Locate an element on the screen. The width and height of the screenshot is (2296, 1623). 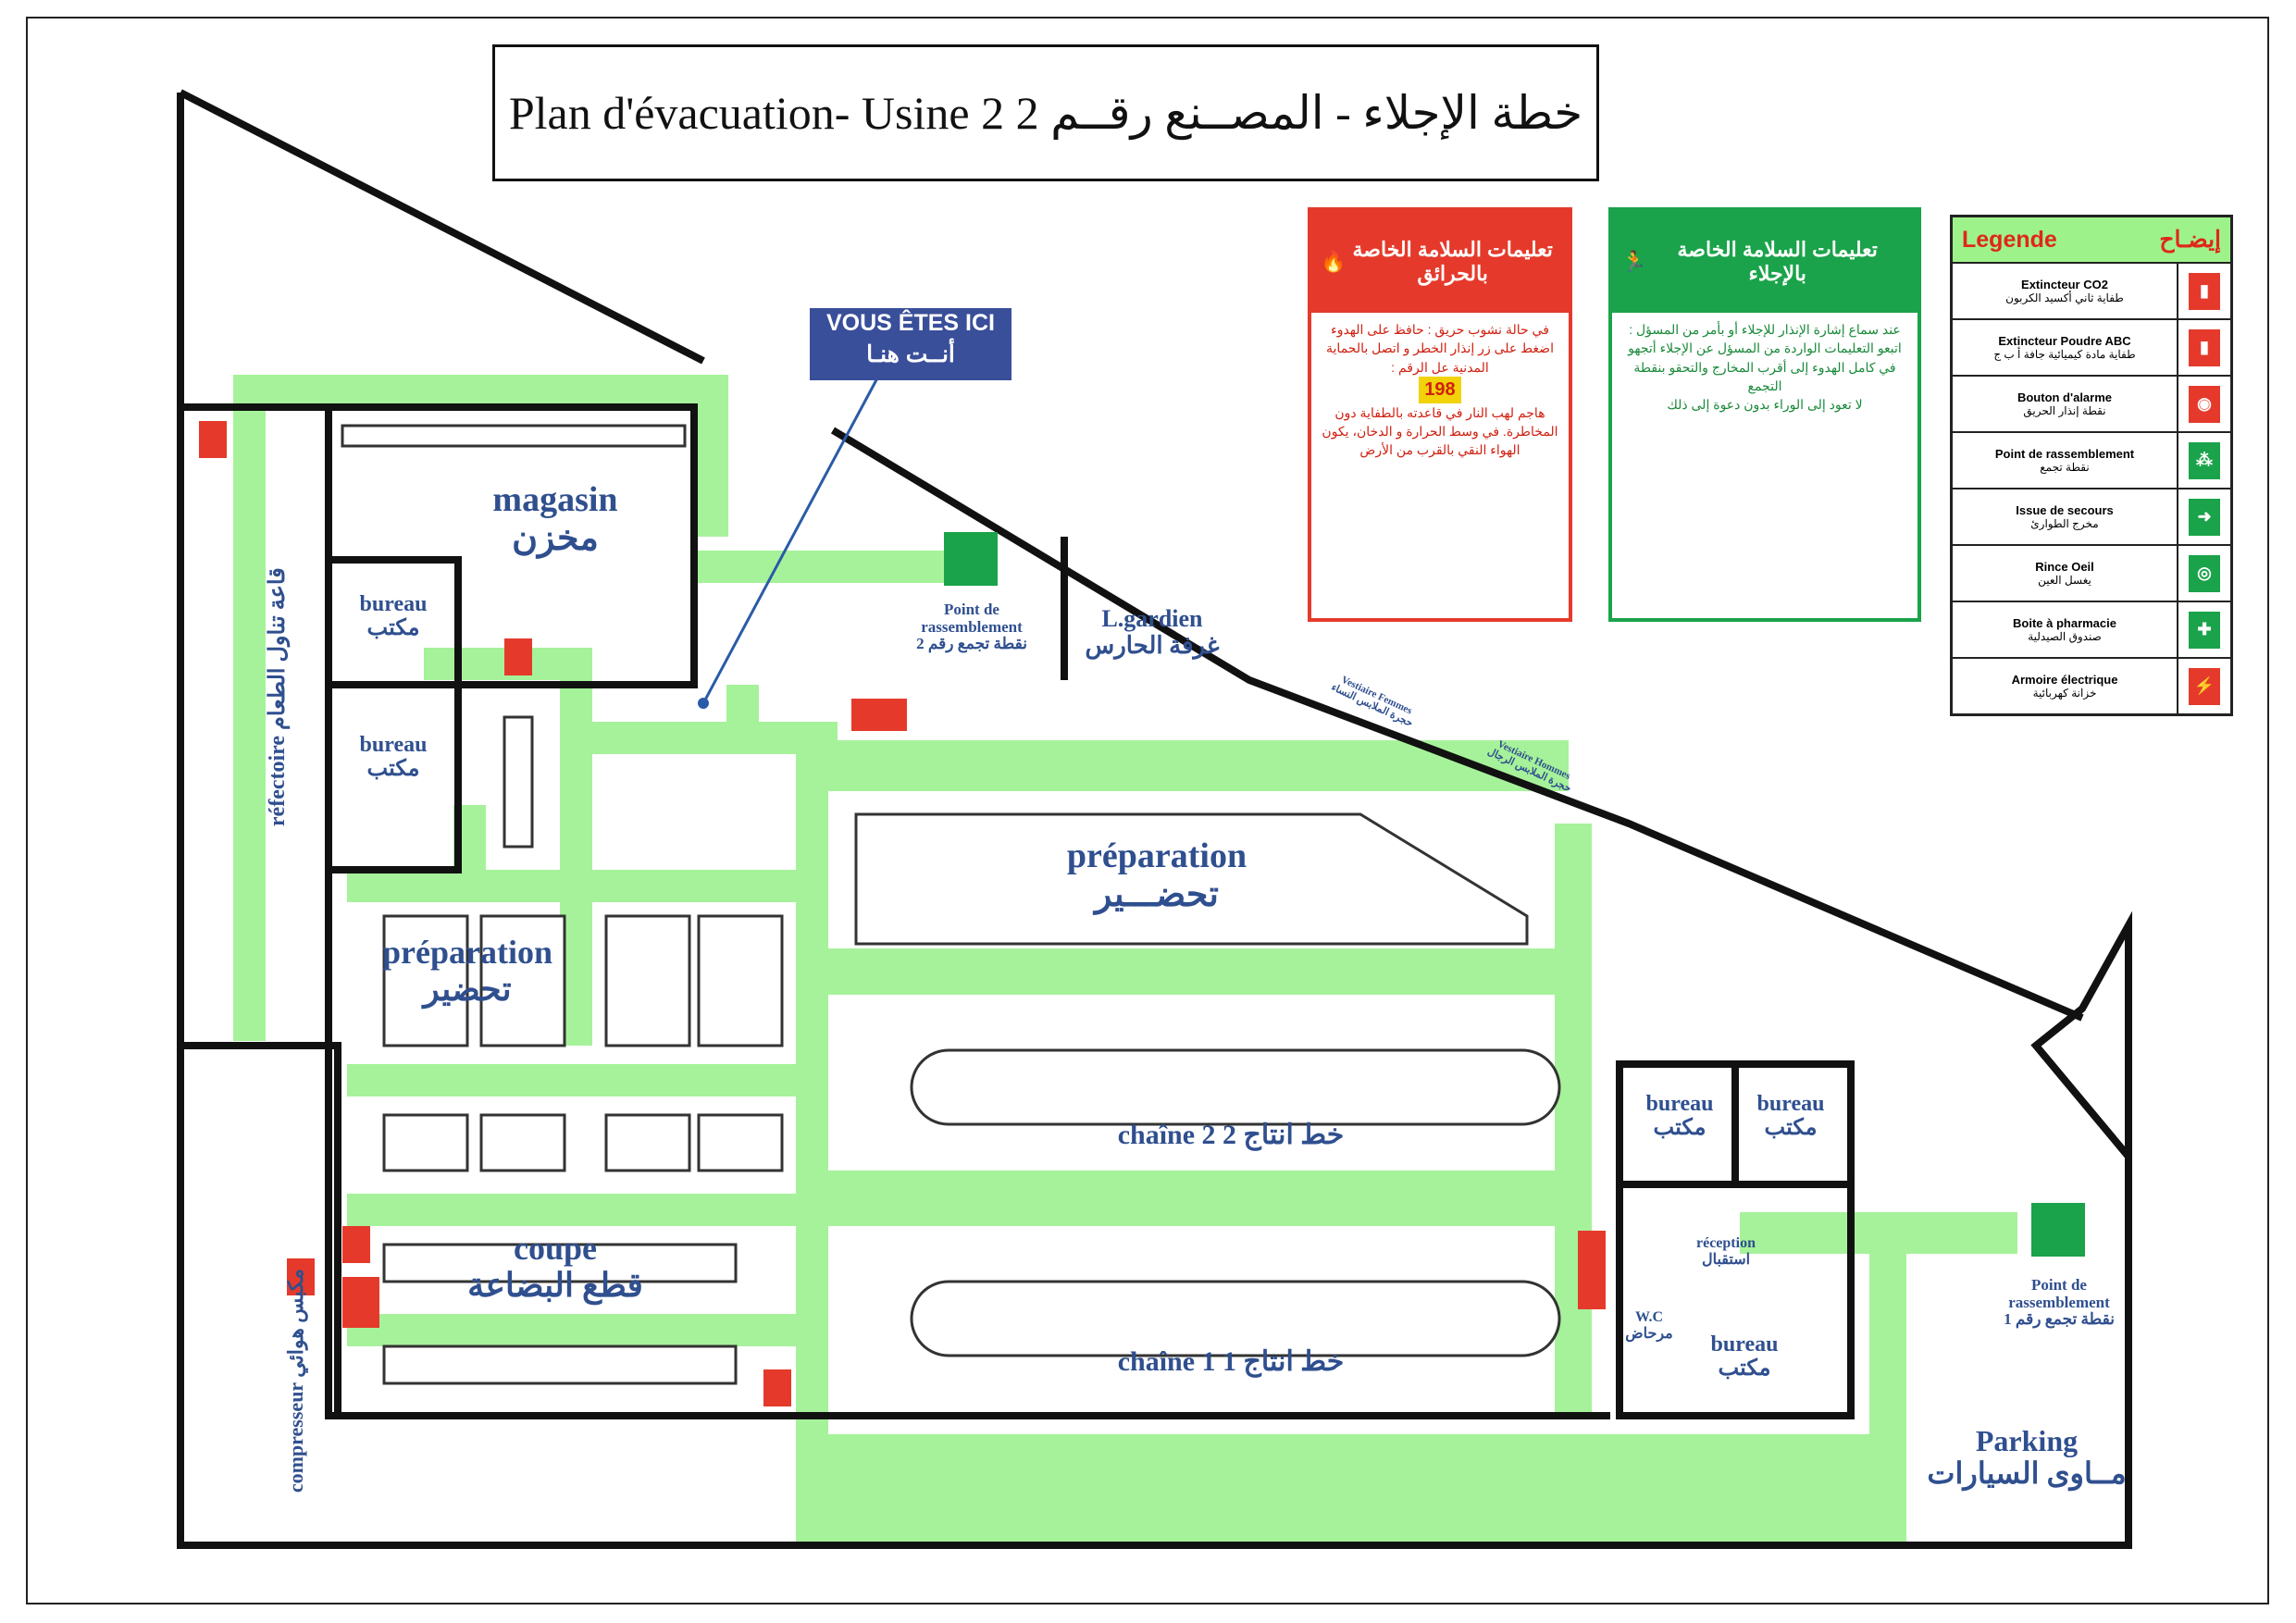
bureau1-walls is located at coordinates (394, 622).